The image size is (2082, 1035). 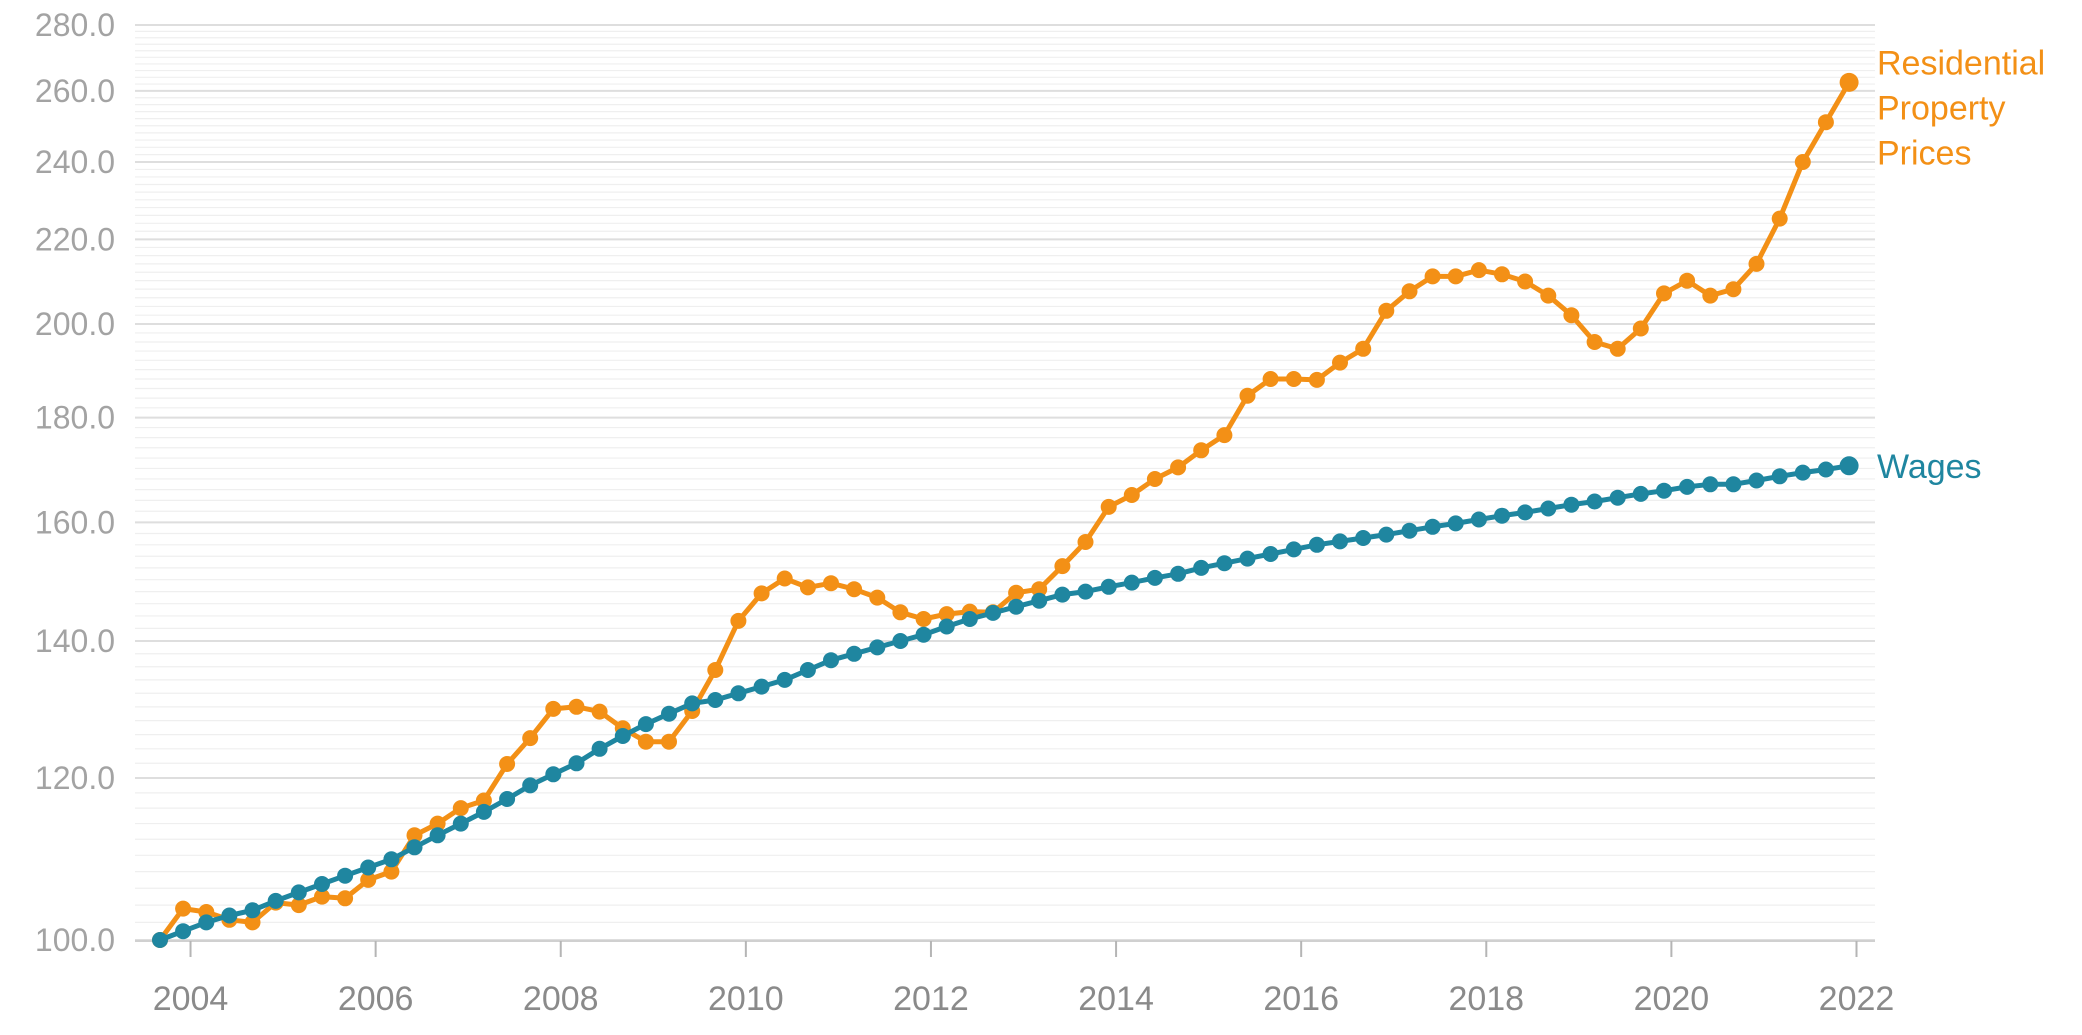 What do you see at coordinates (75, 324) in the screenshot?
I see `y-tick-label: 200.0` at bounding box center [75, 324].